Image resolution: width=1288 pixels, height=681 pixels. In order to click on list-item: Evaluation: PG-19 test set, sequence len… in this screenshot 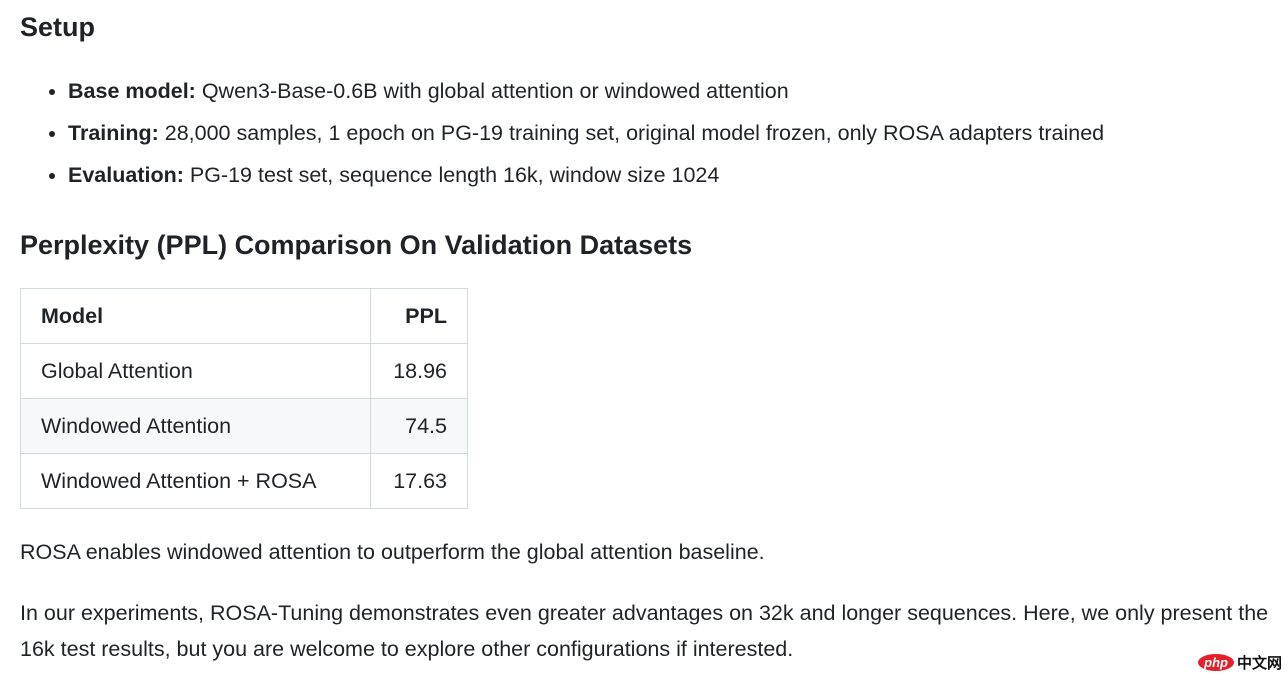, I will do `click(586, 177)`.